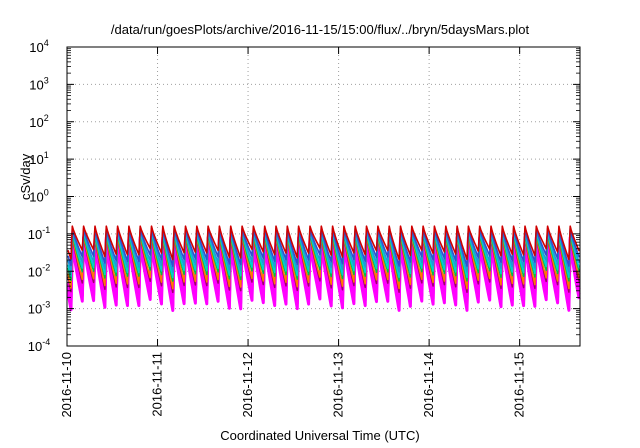  I want to click on x-tick-label: 2016-11-13, so click(338, 385).